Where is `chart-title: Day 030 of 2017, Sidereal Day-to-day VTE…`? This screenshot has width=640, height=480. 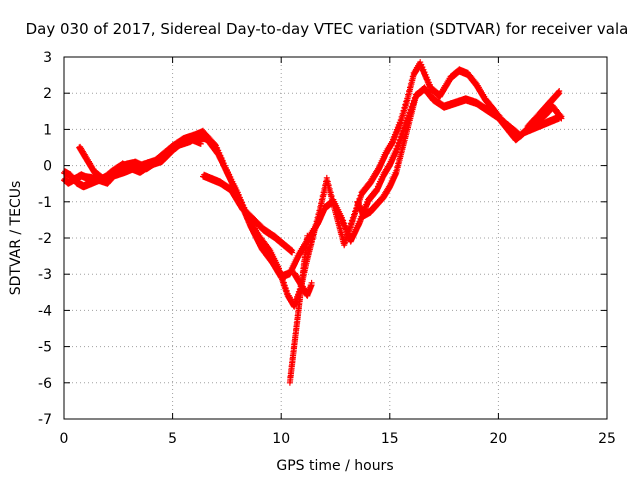
chart-title: Day 030 of 2017, Sidereal Day-to-day VTE… is located at coordinates (327, 29).